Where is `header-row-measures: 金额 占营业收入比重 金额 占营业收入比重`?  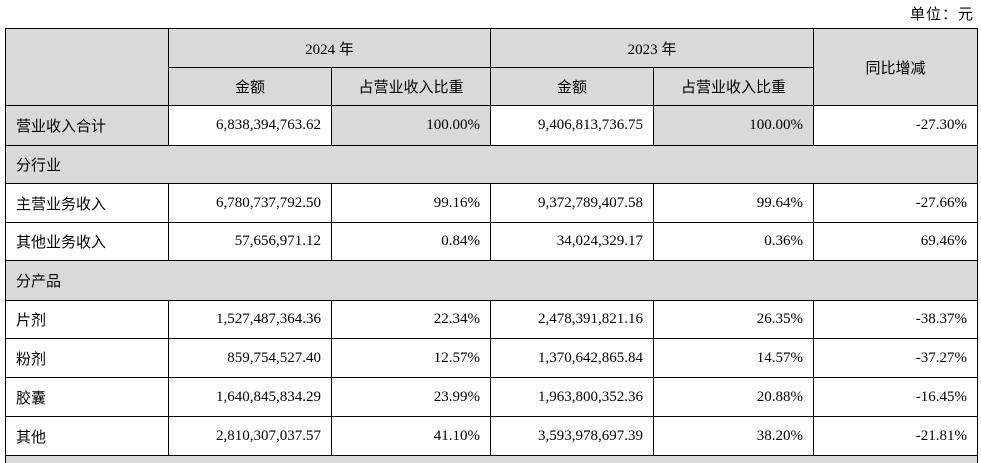
header-row-measures: 金额 占营业收入比重 金额 占营业收入比重 is located at coordinates (492, 86).